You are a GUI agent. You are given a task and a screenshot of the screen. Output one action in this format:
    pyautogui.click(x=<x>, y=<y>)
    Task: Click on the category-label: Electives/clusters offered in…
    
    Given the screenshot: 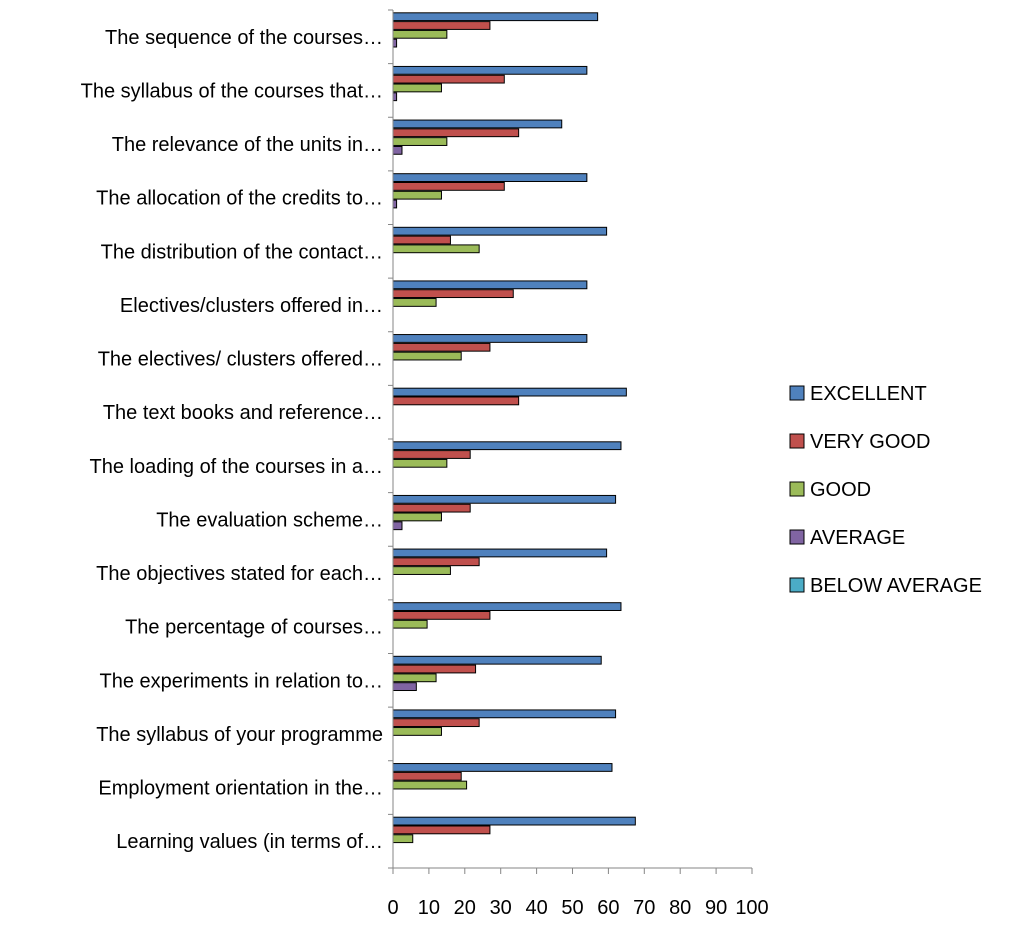 What is the action you would take?
    pyautogui.click(x=251, y=306)
    